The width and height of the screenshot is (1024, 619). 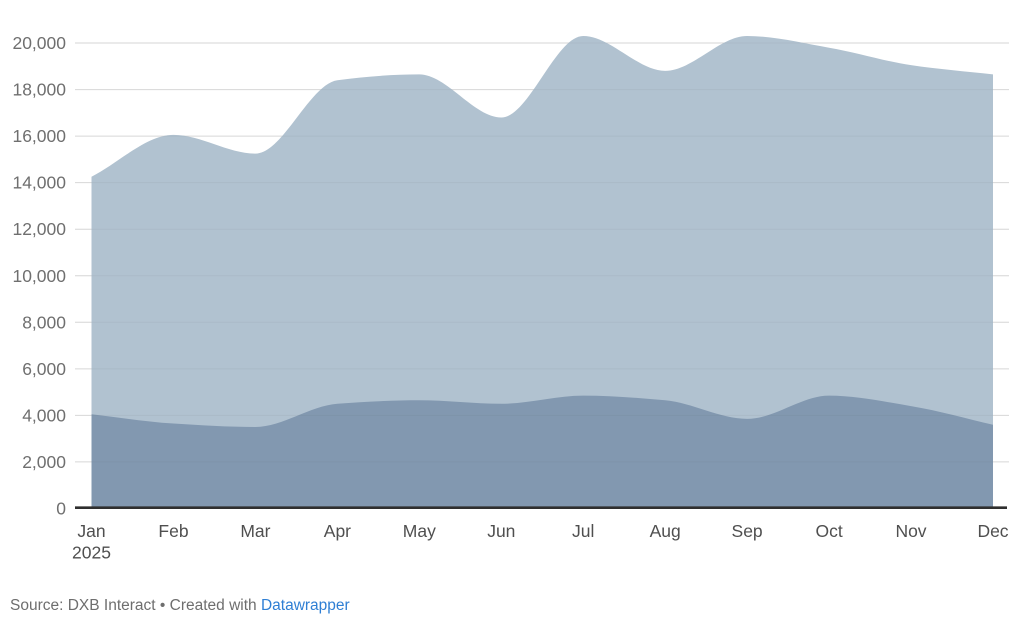 I want to click on x-axis-label: Aug, so click(x=665, y=531).